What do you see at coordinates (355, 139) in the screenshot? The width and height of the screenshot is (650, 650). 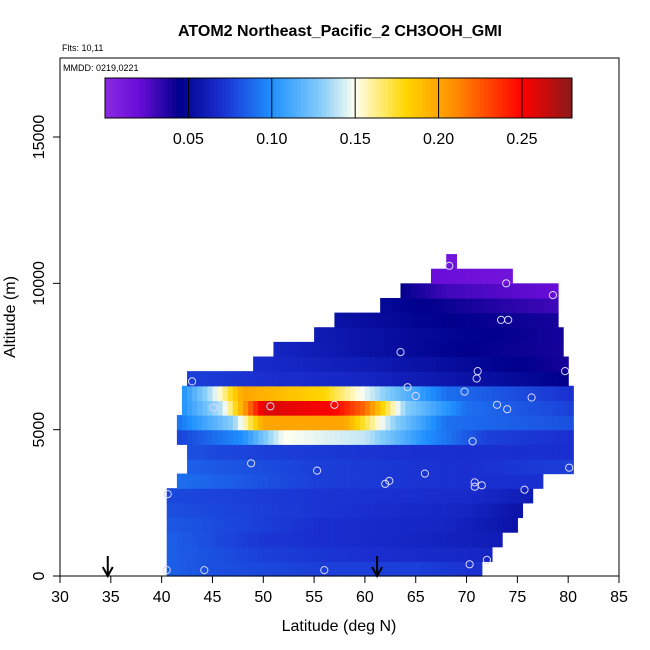 I see `colorbar-tick-label: 0.15` at bounding box center [355, 139].